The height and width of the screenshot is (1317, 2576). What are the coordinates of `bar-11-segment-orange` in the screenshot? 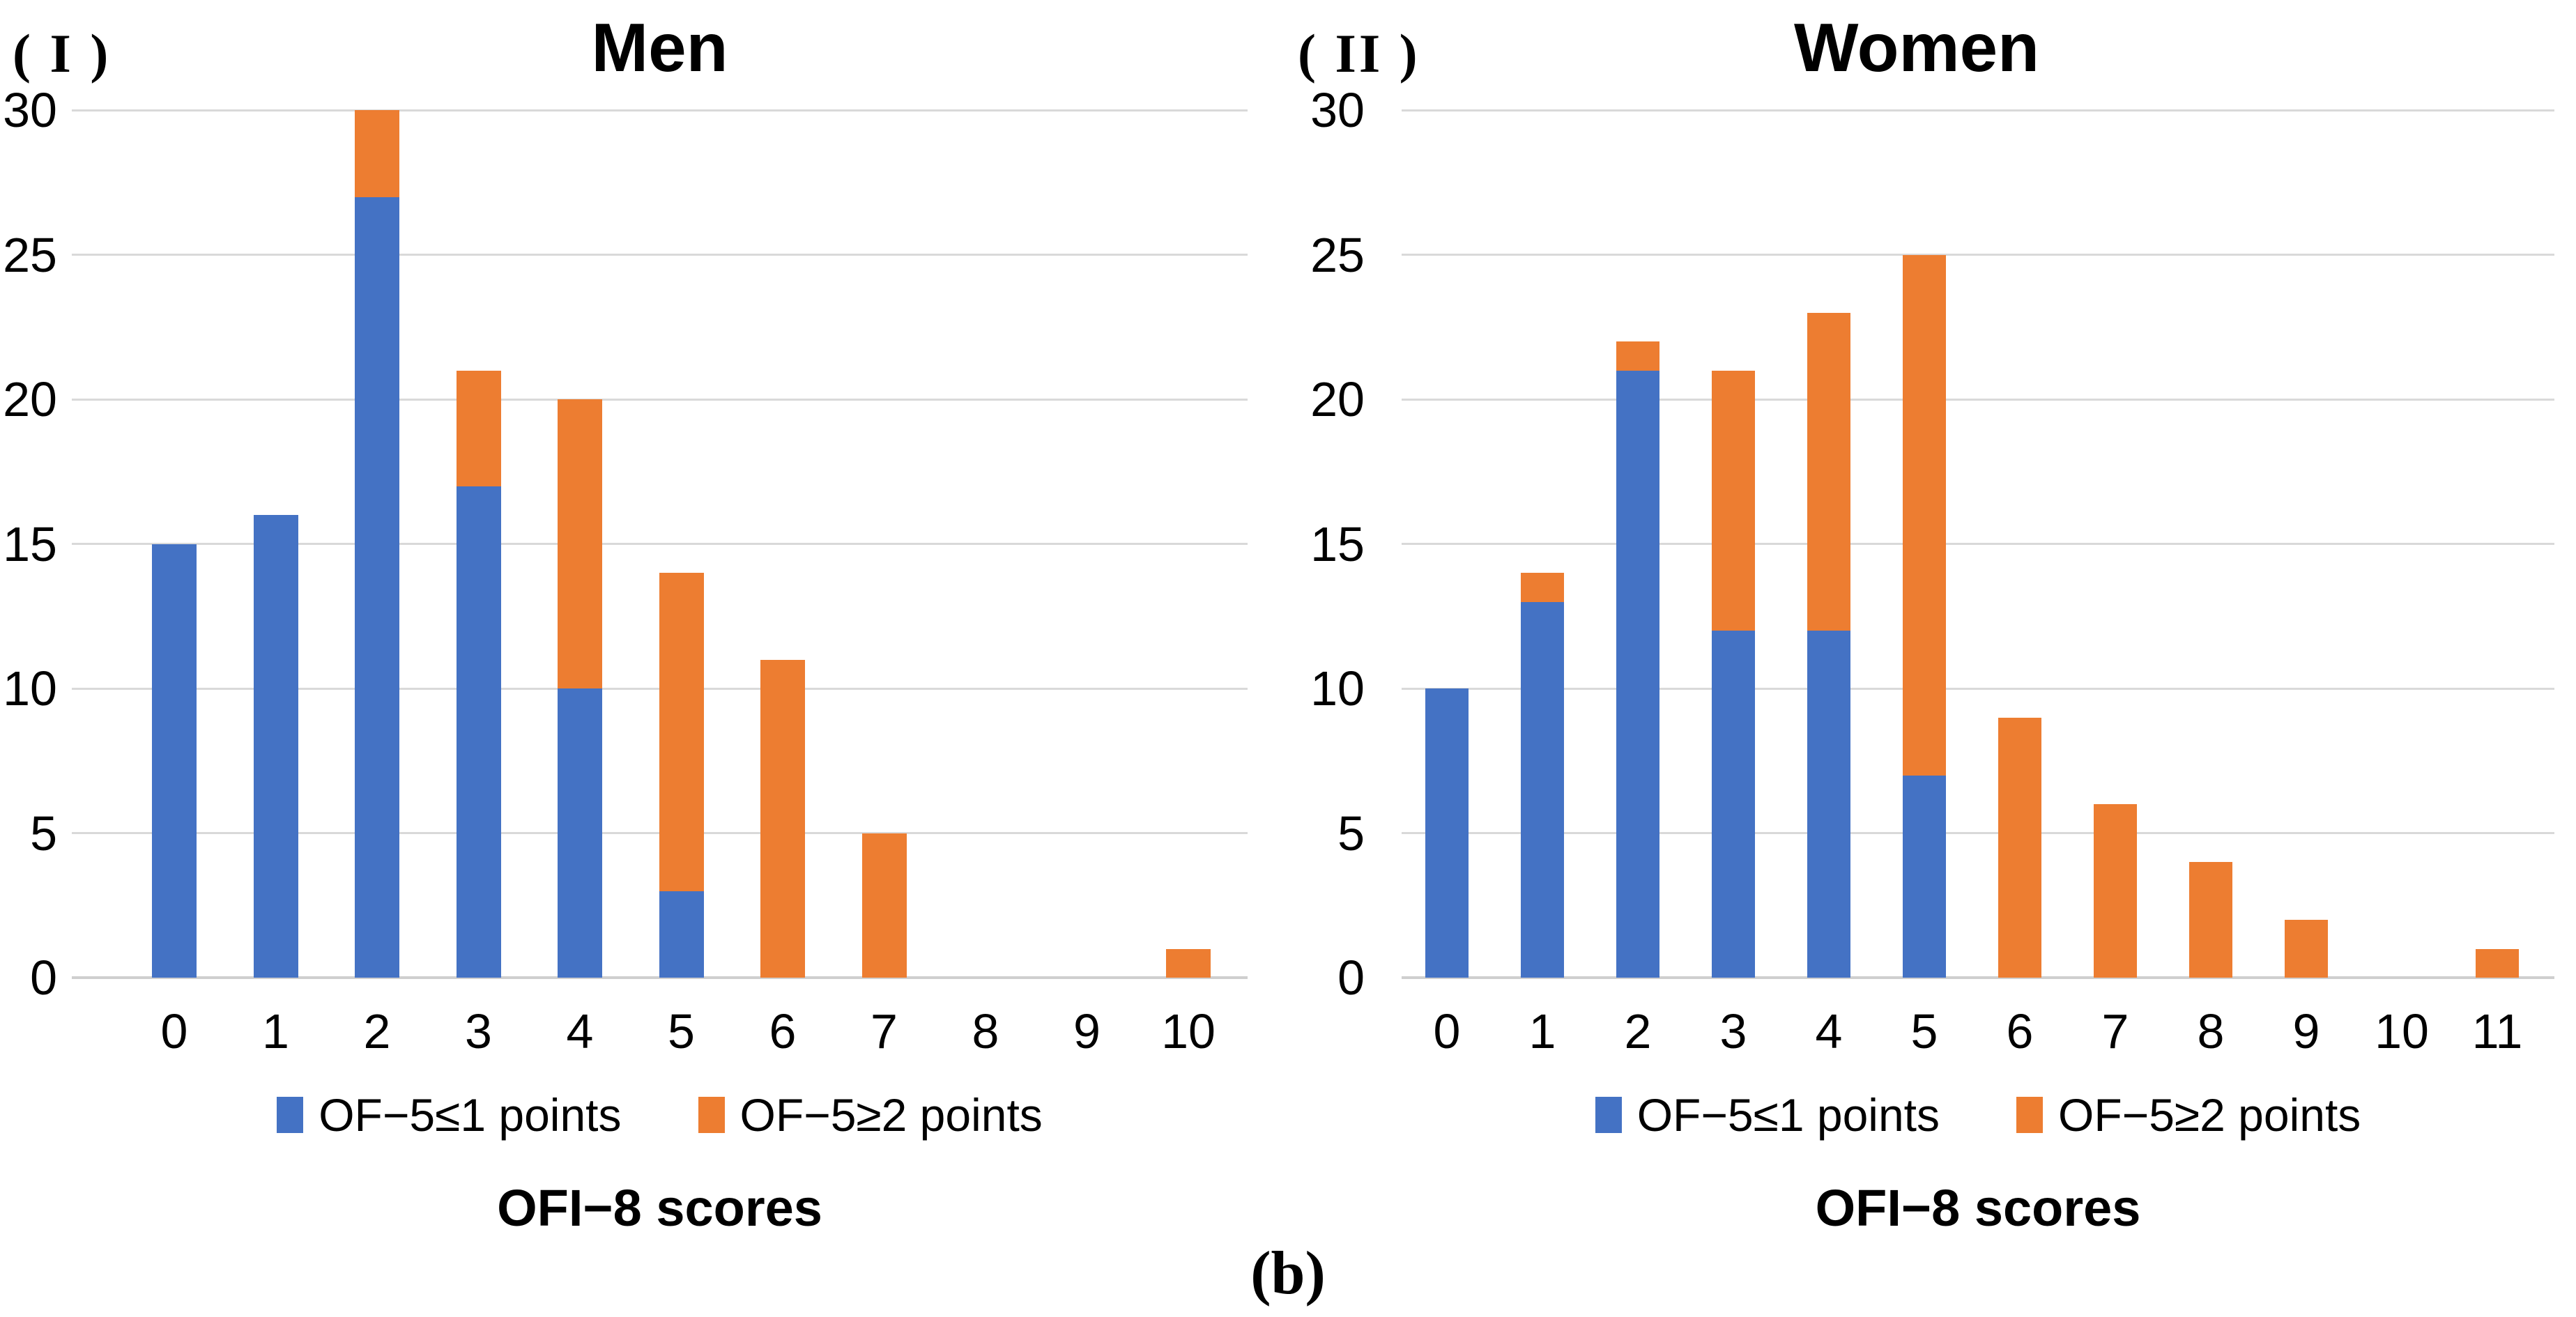 It's located at (2497, 963).